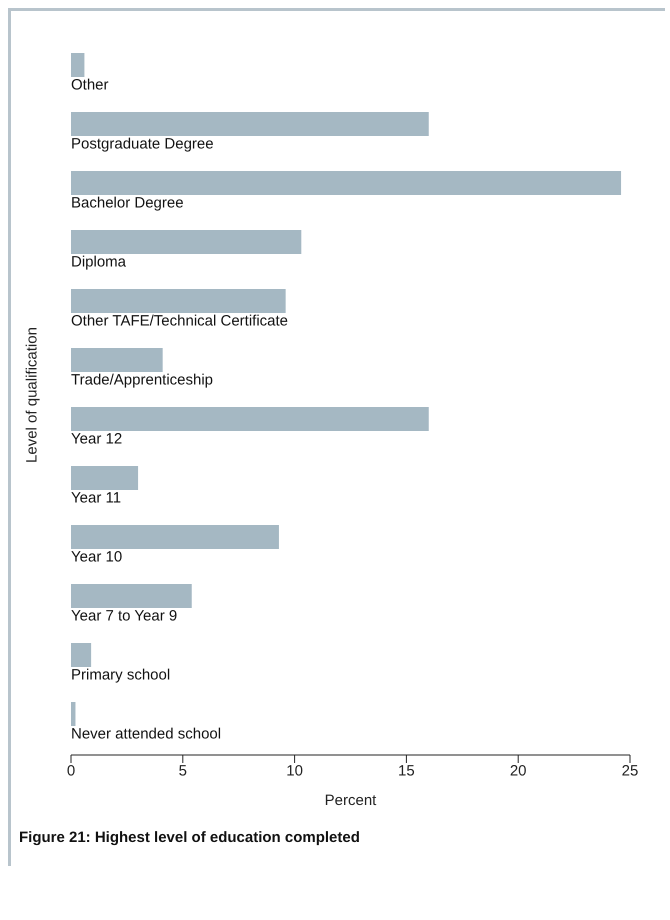 This screenshot has width=670, height=920. I want to click on y-tick-label: Primary school, so click(120, 675).